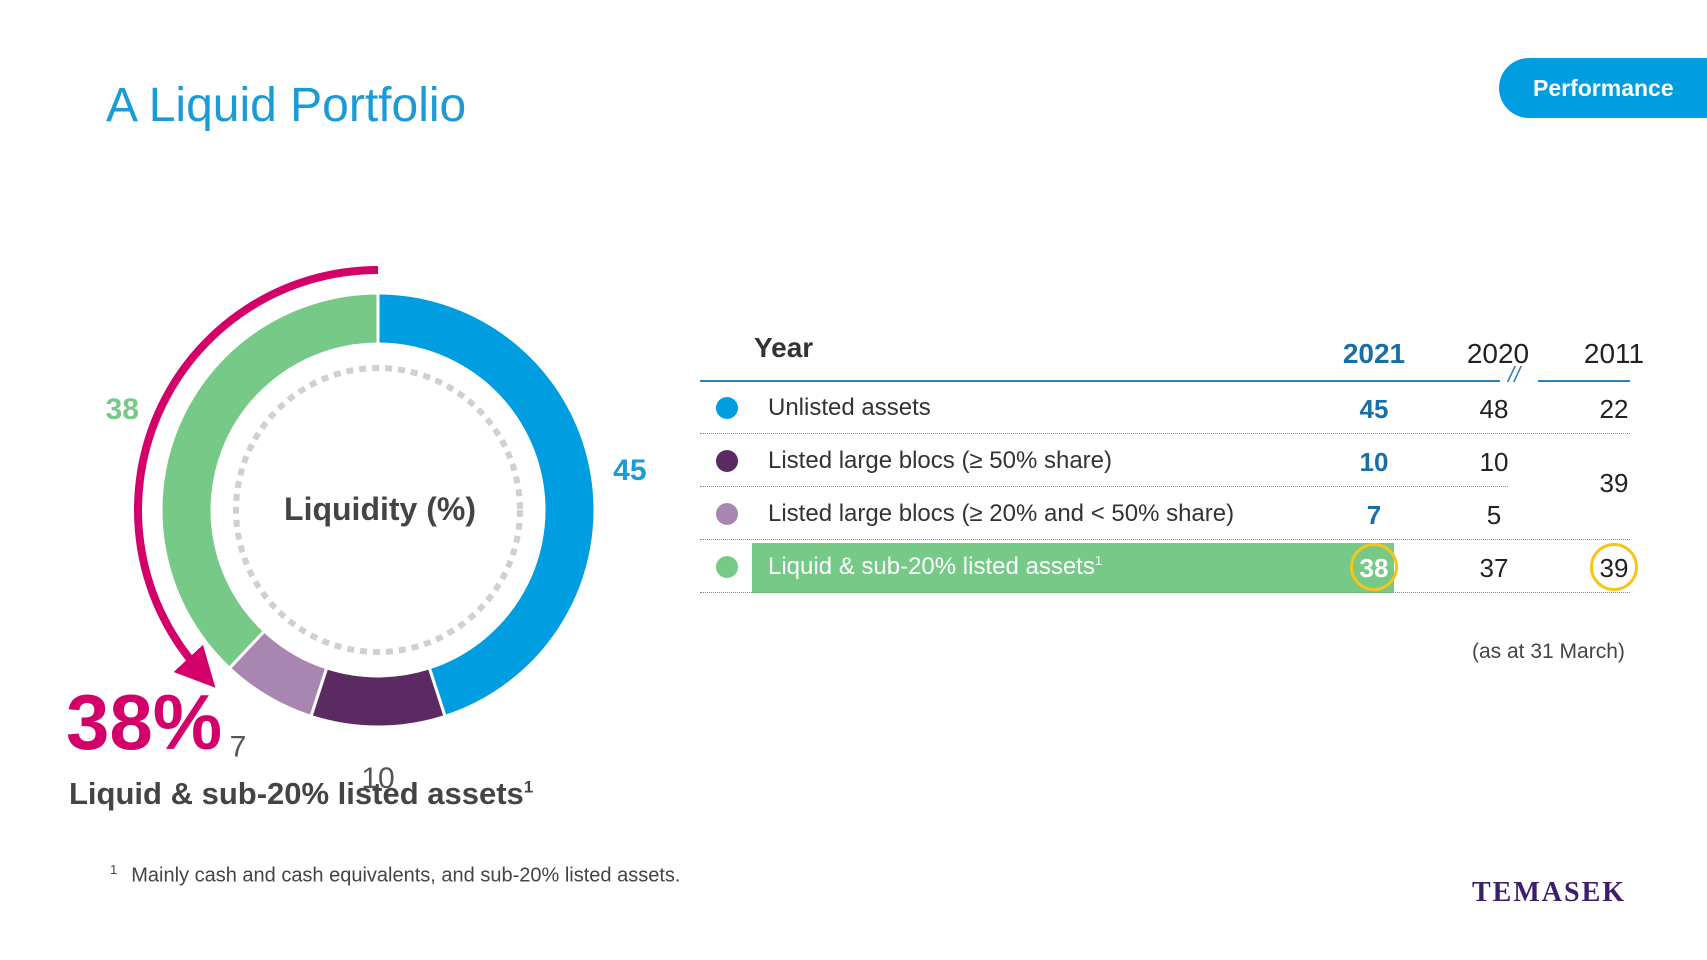 The image size is (1707, 960). Describe the element at coordinates (1374, 409) in the screenshot. I see `cell-2021: 45` at that location.